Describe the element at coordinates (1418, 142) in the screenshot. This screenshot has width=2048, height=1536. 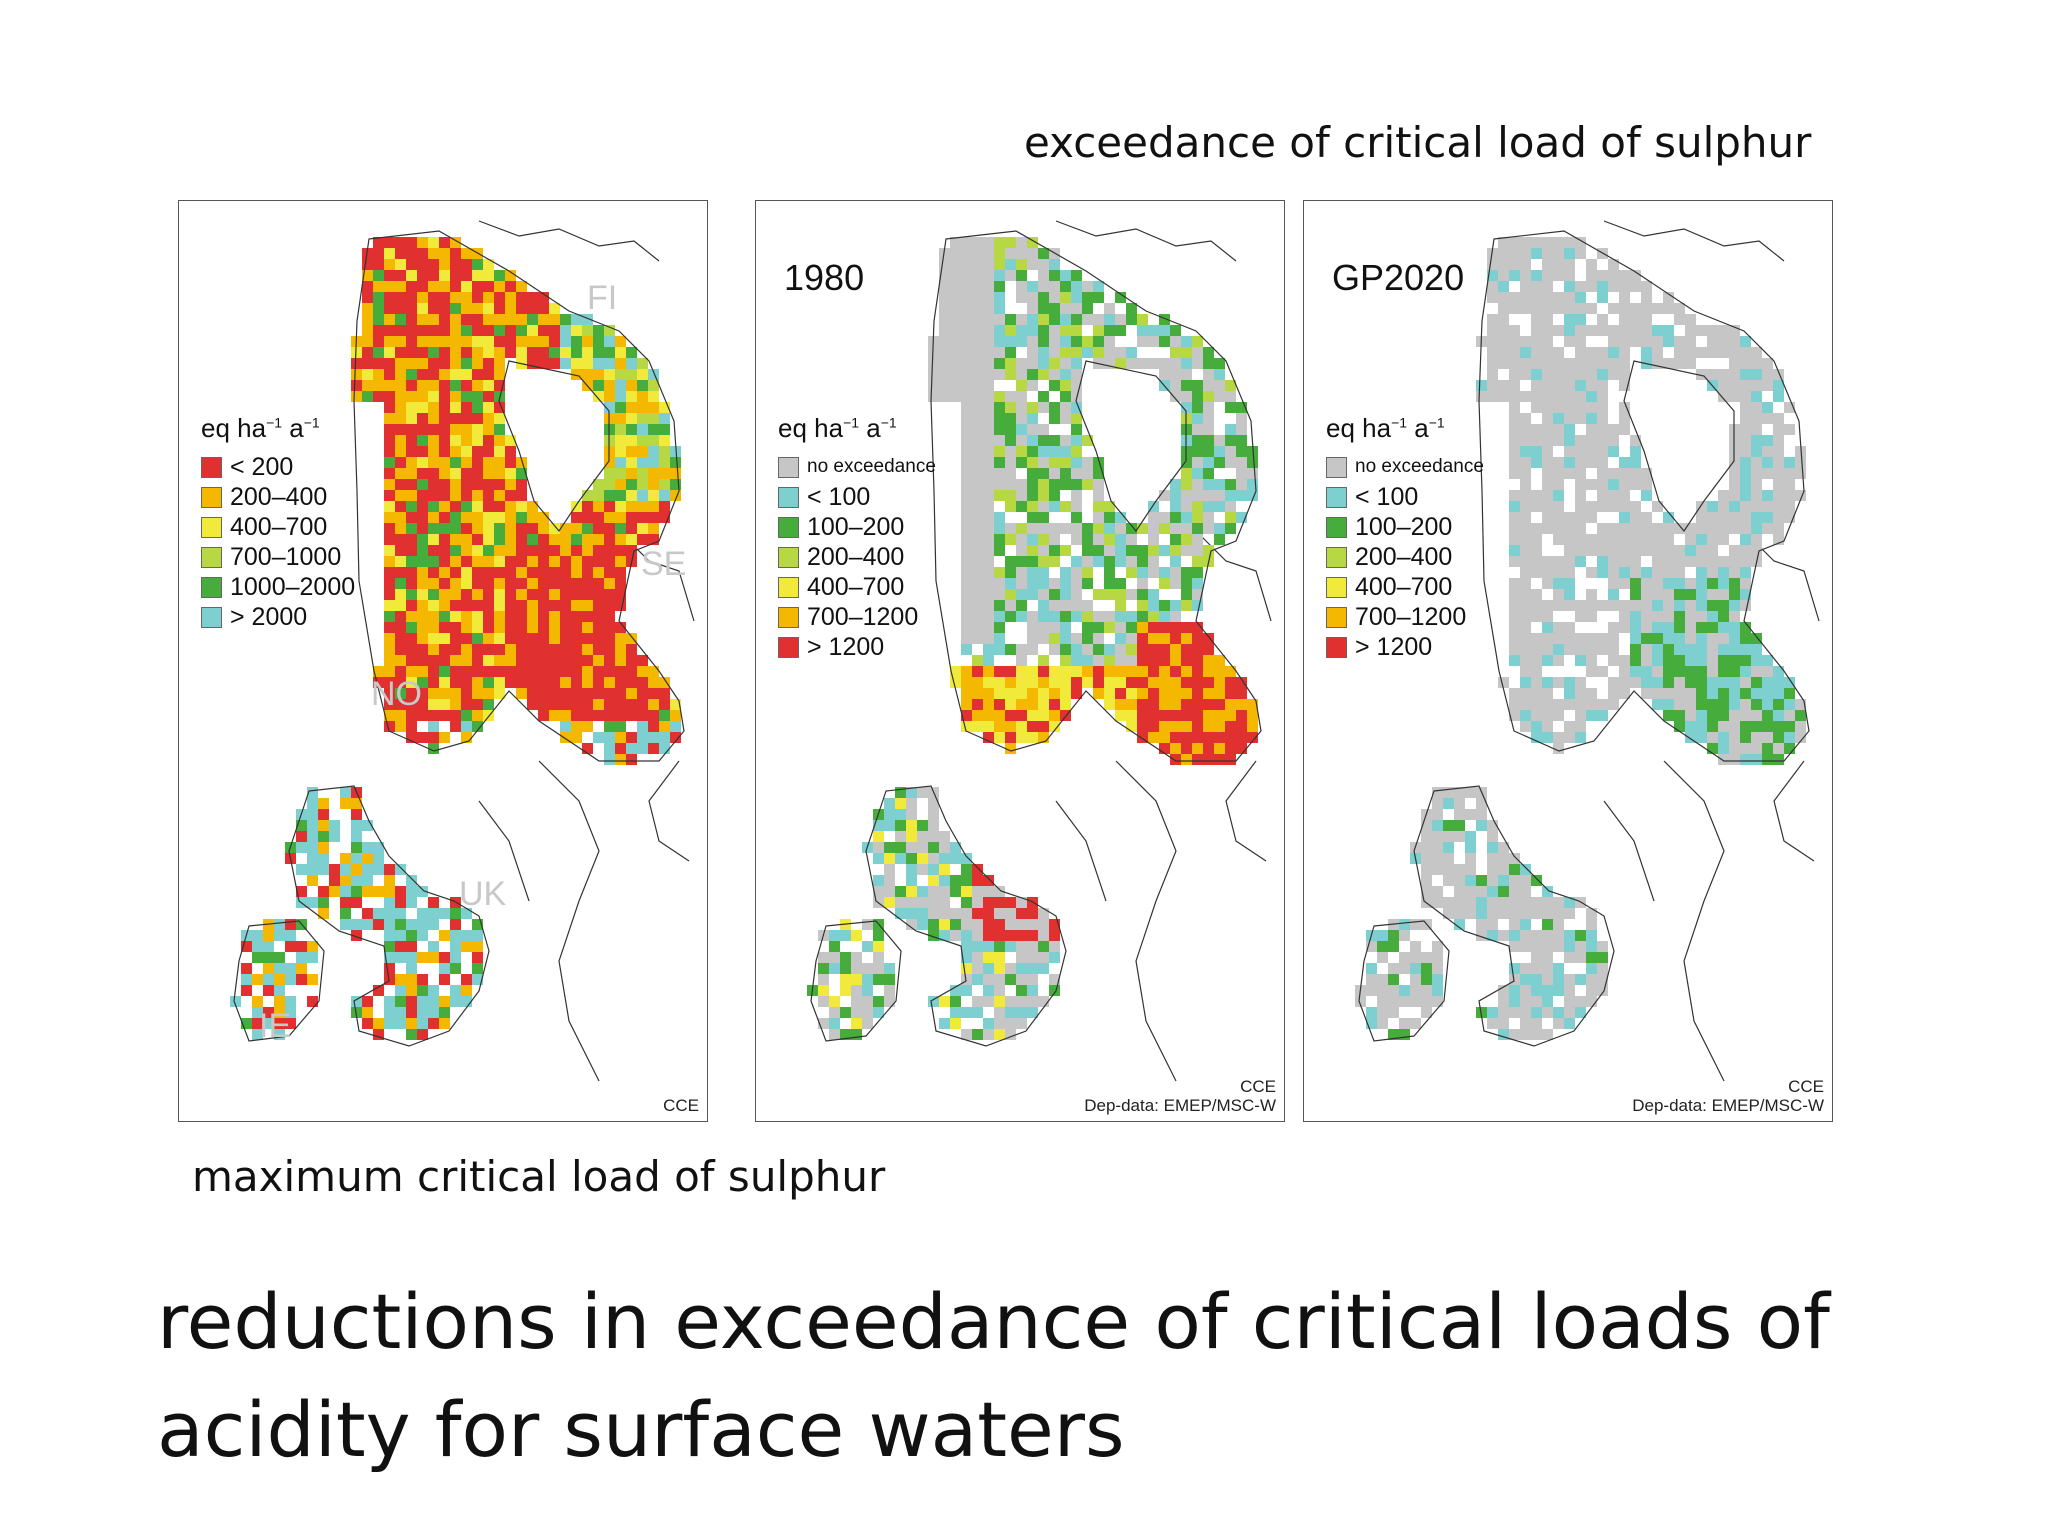
I see `top-caption: exceedance of critical load of sulphur` at that location.